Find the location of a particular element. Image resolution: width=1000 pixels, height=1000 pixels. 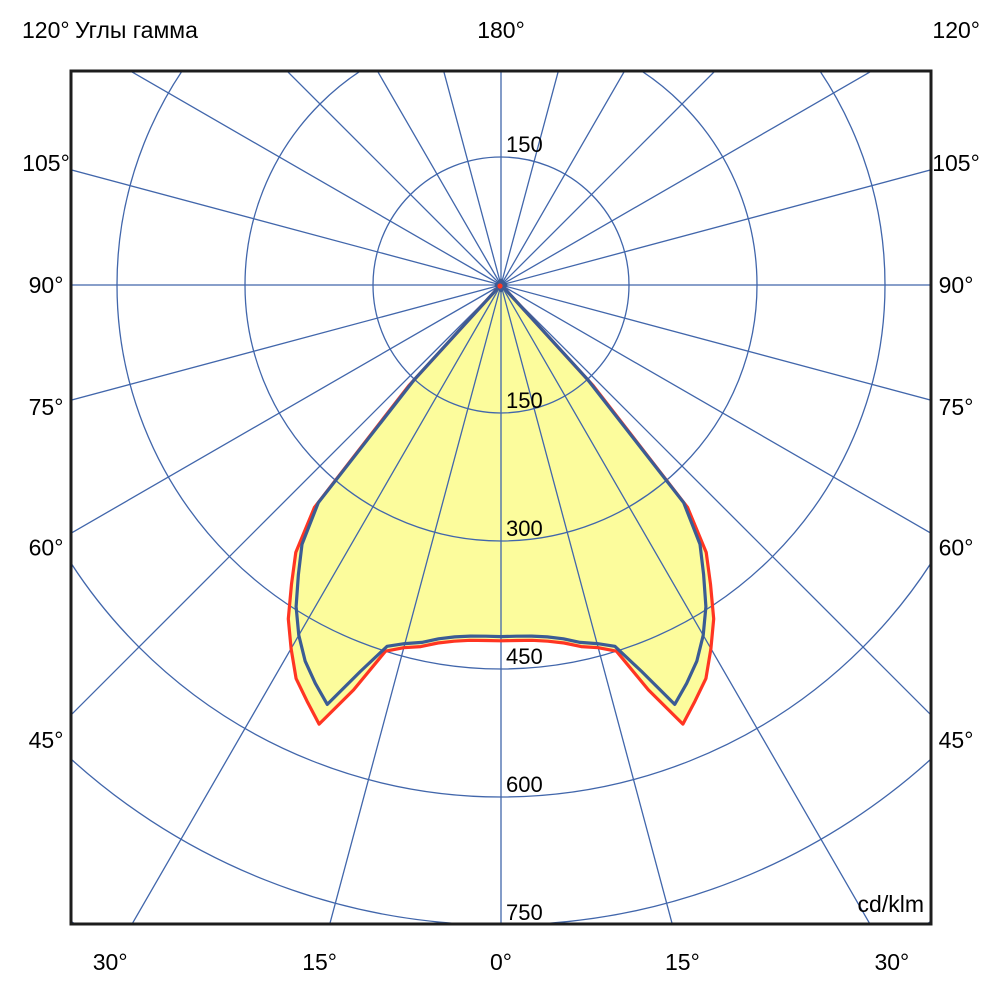

radial-tick-label-600: 600 is located at coordinates (524, 784).